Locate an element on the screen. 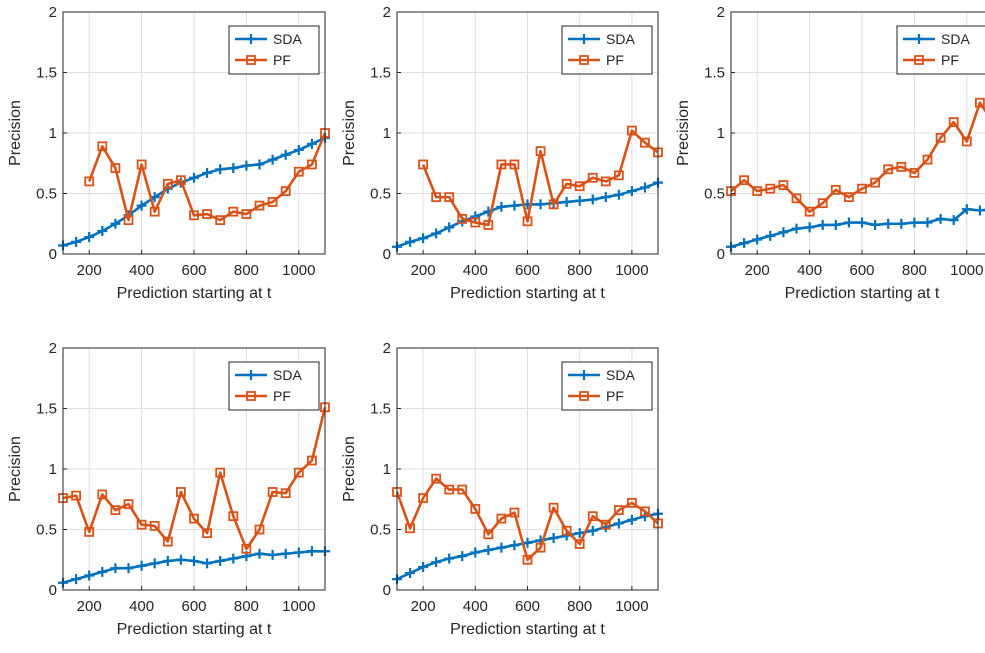 This screenshot has width=985, height=653. y-tick-label: 1 is located at coordinates (387, 469).